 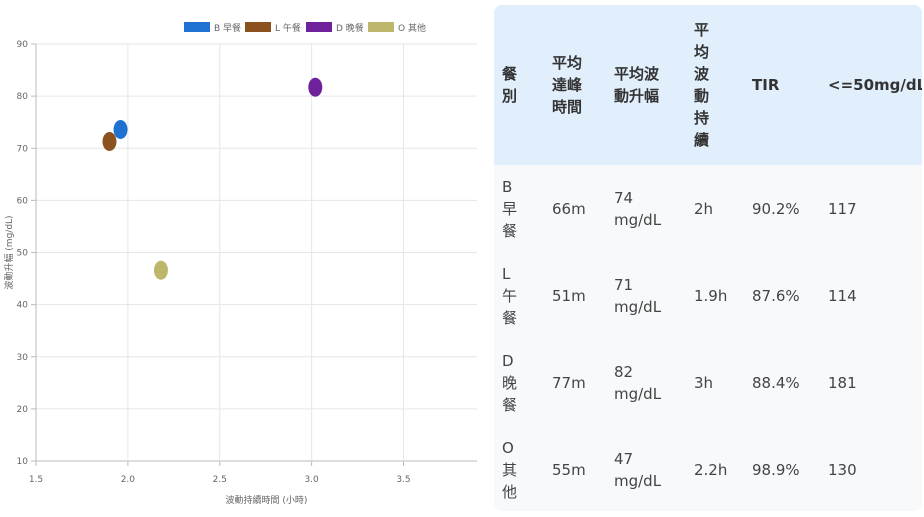 I want to click on y-tick-label: 40, so click(x=23, y=306).